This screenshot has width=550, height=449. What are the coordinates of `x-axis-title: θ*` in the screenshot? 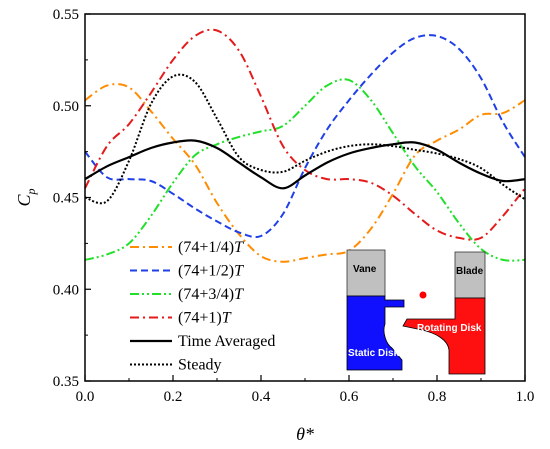 It's located at (305, 434).